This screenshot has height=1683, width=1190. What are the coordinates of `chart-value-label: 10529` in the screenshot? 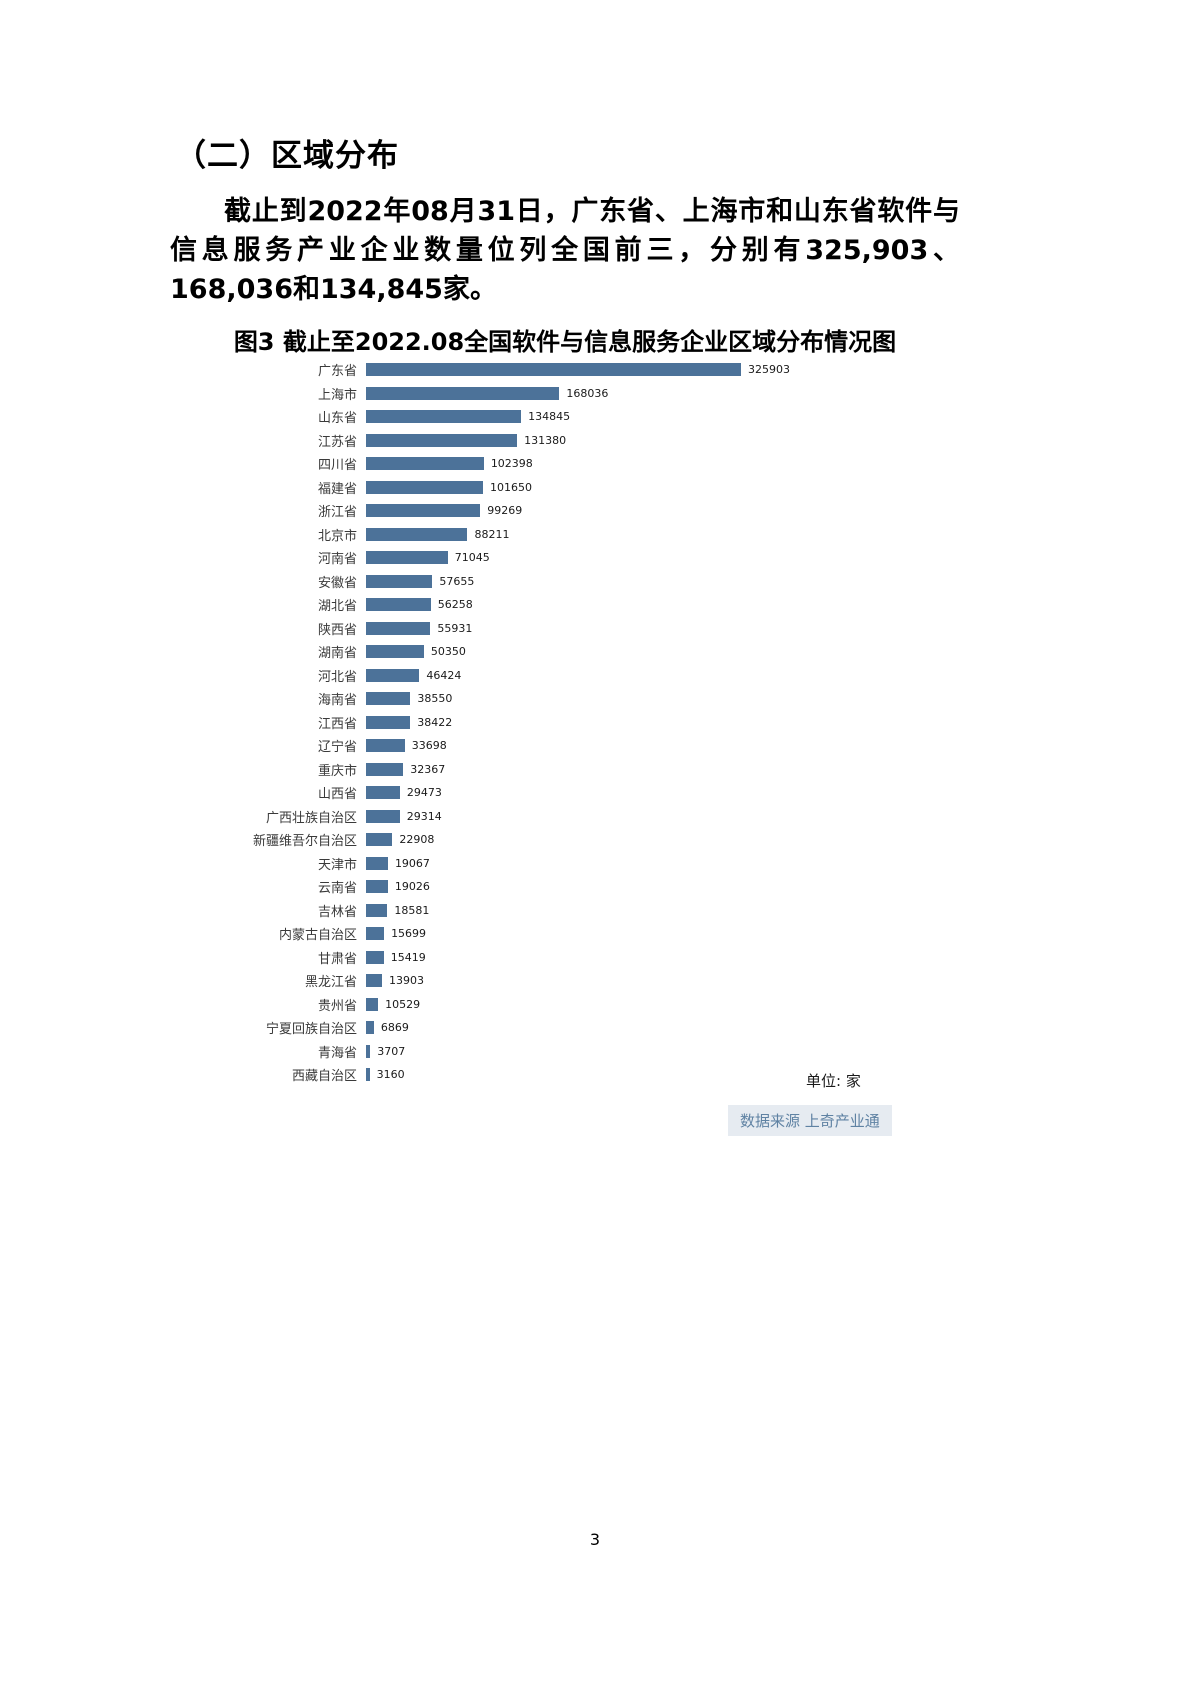 It's located at (403, 1004).